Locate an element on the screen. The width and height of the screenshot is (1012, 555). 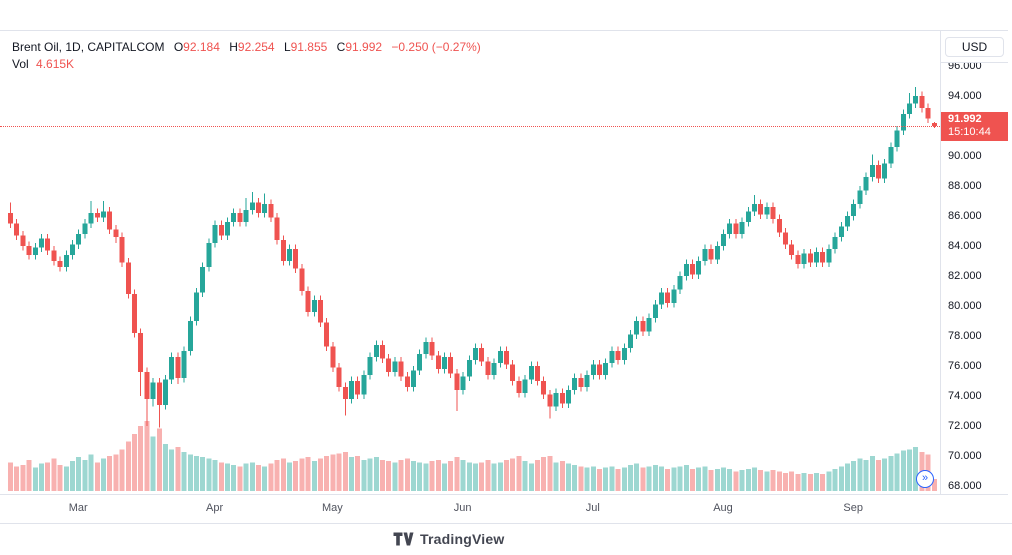
price-tick-label: 70.000 is located at coordinates (965, 456).